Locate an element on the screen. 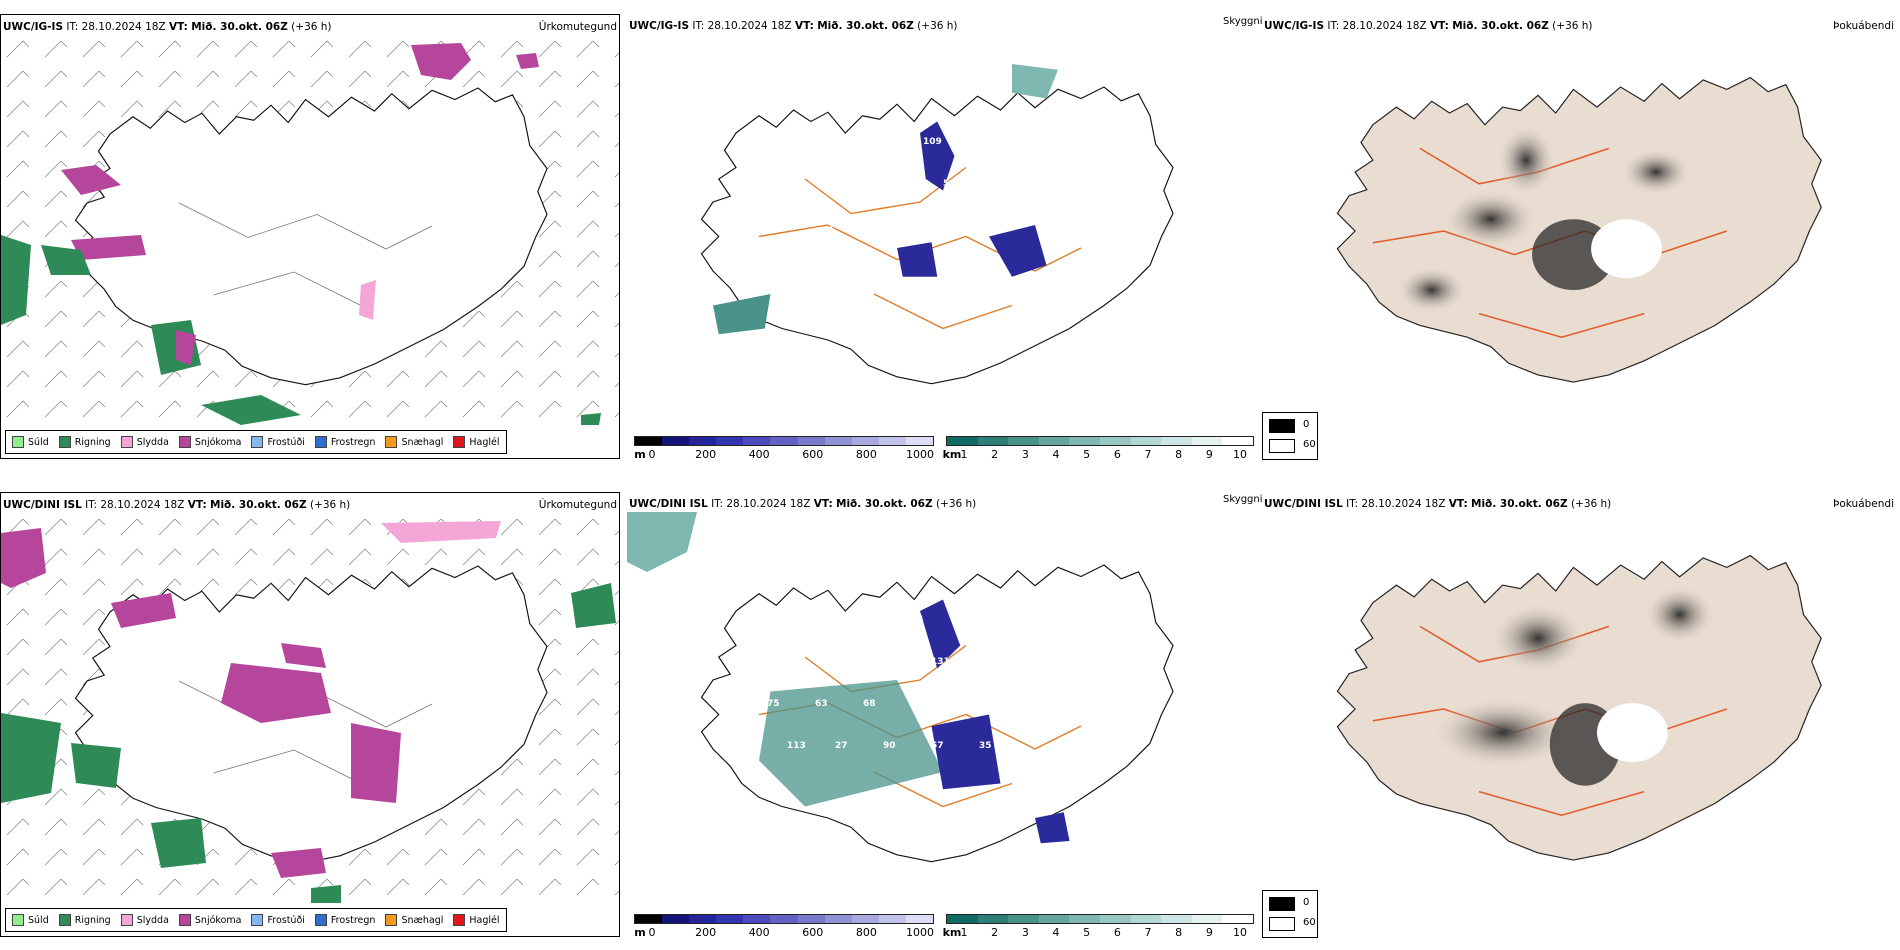 The width and height of the screenshot is (1900, 950). colorbar-tick: 400 is located at coordinates (759, 454).